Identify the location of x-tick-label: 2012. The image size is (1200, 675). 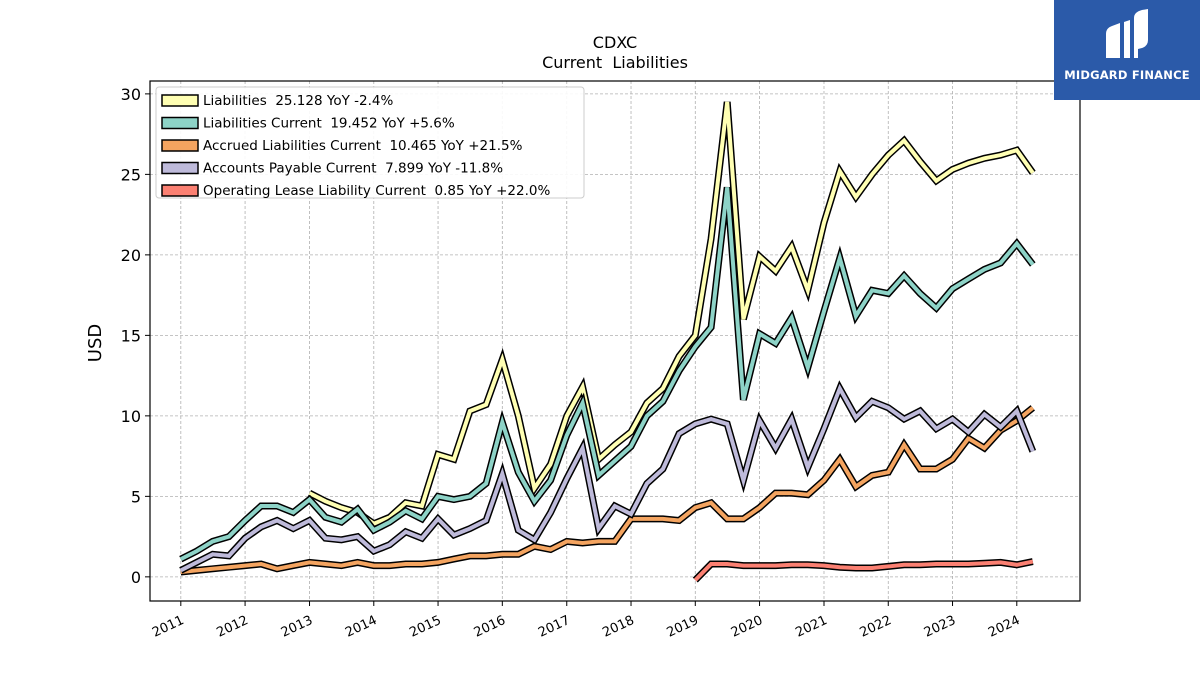
(232, 627).